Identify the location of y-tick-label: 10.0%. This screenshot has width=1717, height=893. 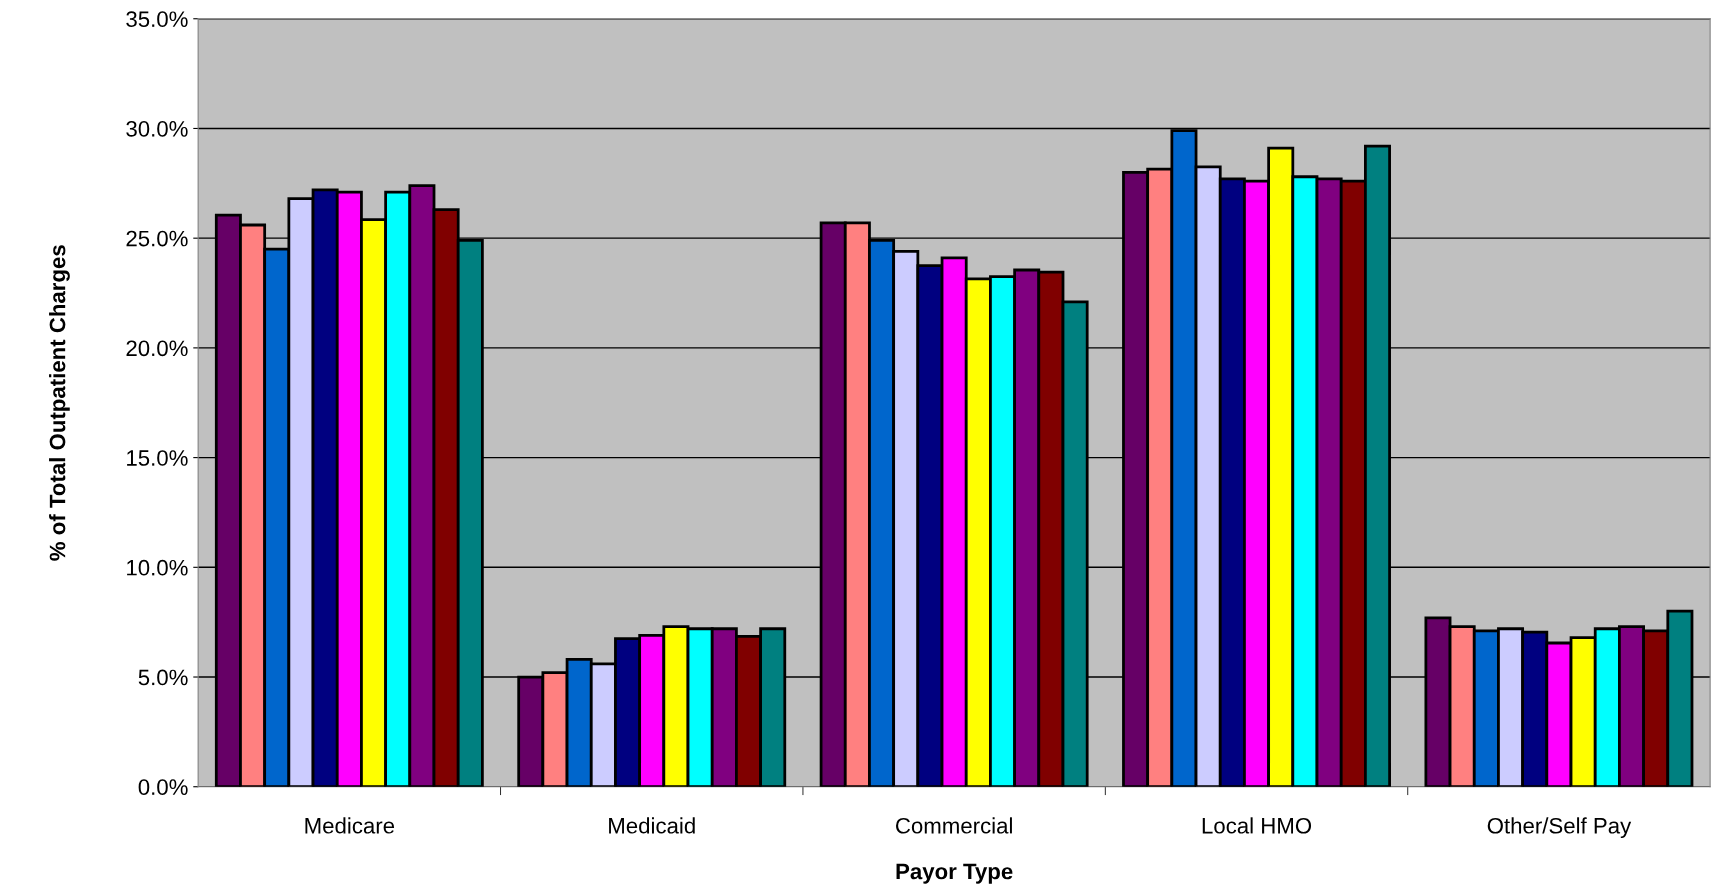
(157, 567).